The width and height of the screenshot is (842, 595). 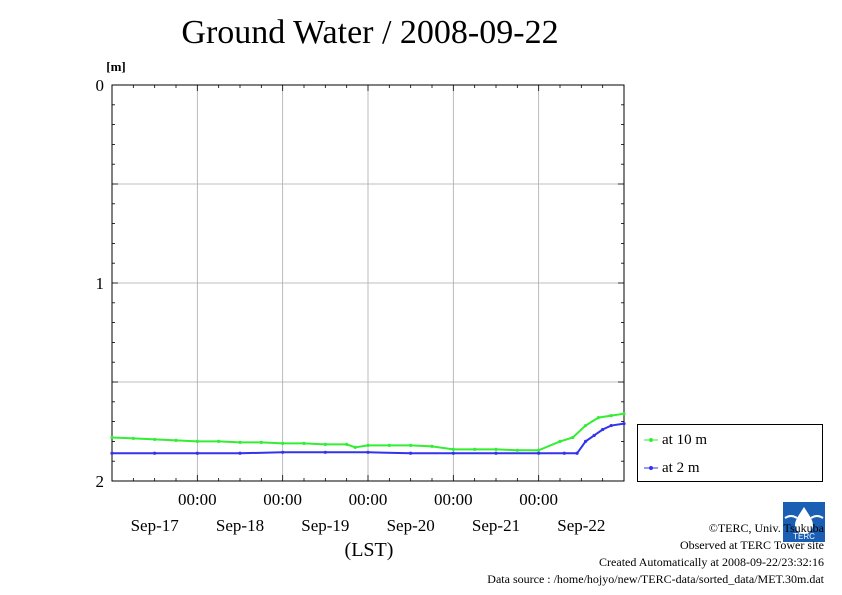 What do you see at coordinates (730, 453) in the screenshot?
I see `legend: at 10 m at 2 m` at bounding box center [730, 453].